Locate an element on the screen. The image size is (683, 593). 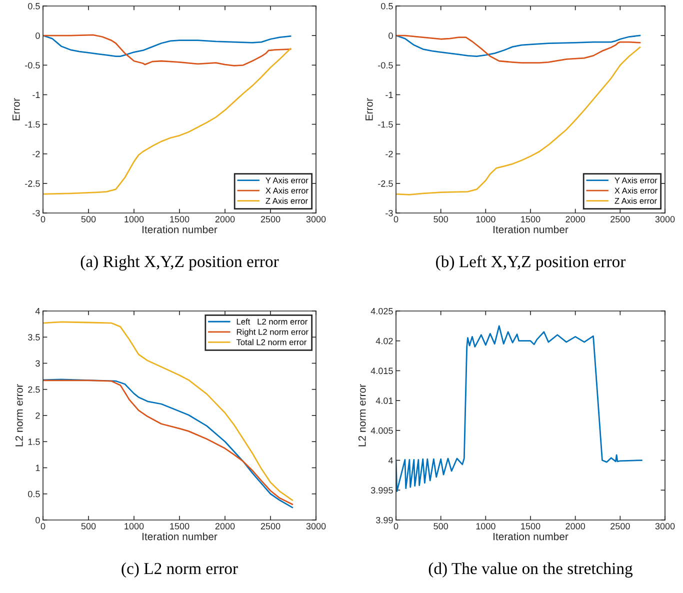
y-tick-label: 3.99 is located at coordinates (384, 520).